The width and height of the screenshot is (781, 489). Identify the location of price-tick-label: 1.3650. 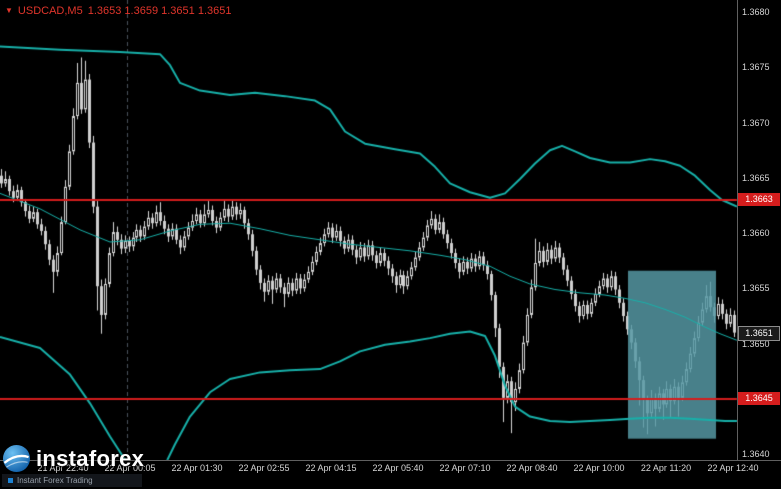
(756, 343).